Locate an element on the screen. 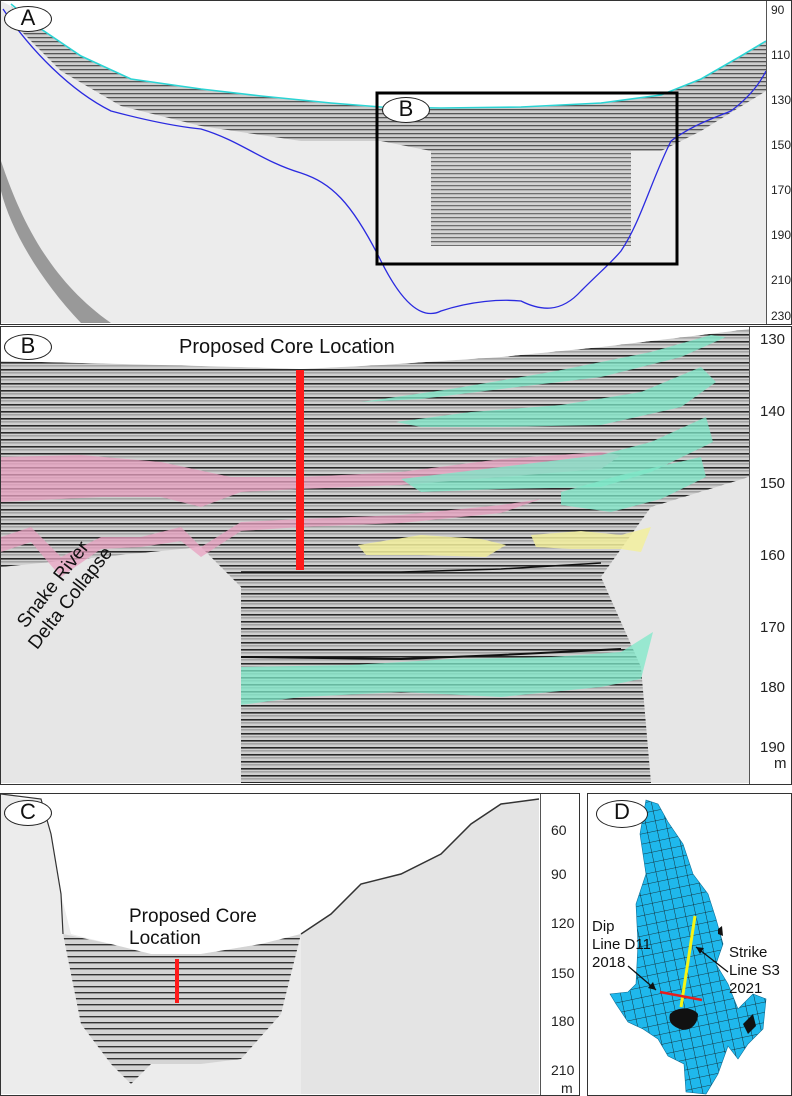 This screenshot has height=1096, width=792. axis-tick: 230 is located at coordinates (781, 316).